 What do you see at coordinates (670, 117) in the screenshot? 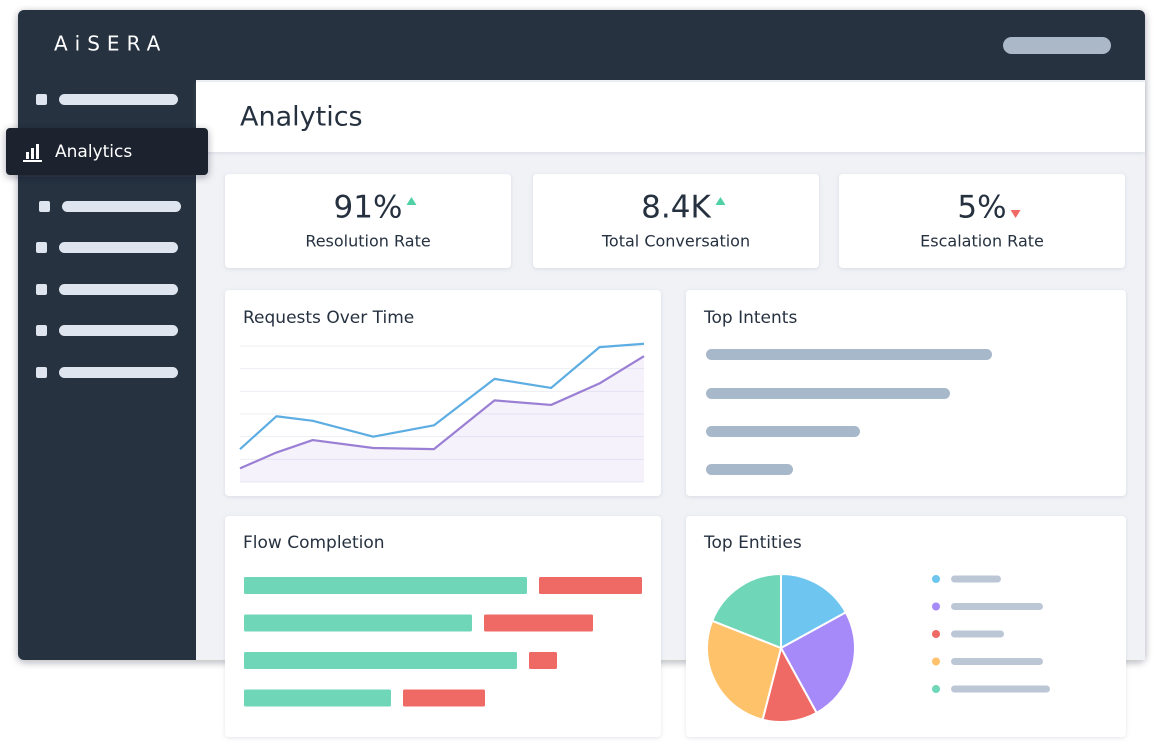
I see `header-bar` at bounding box center [670, 117].